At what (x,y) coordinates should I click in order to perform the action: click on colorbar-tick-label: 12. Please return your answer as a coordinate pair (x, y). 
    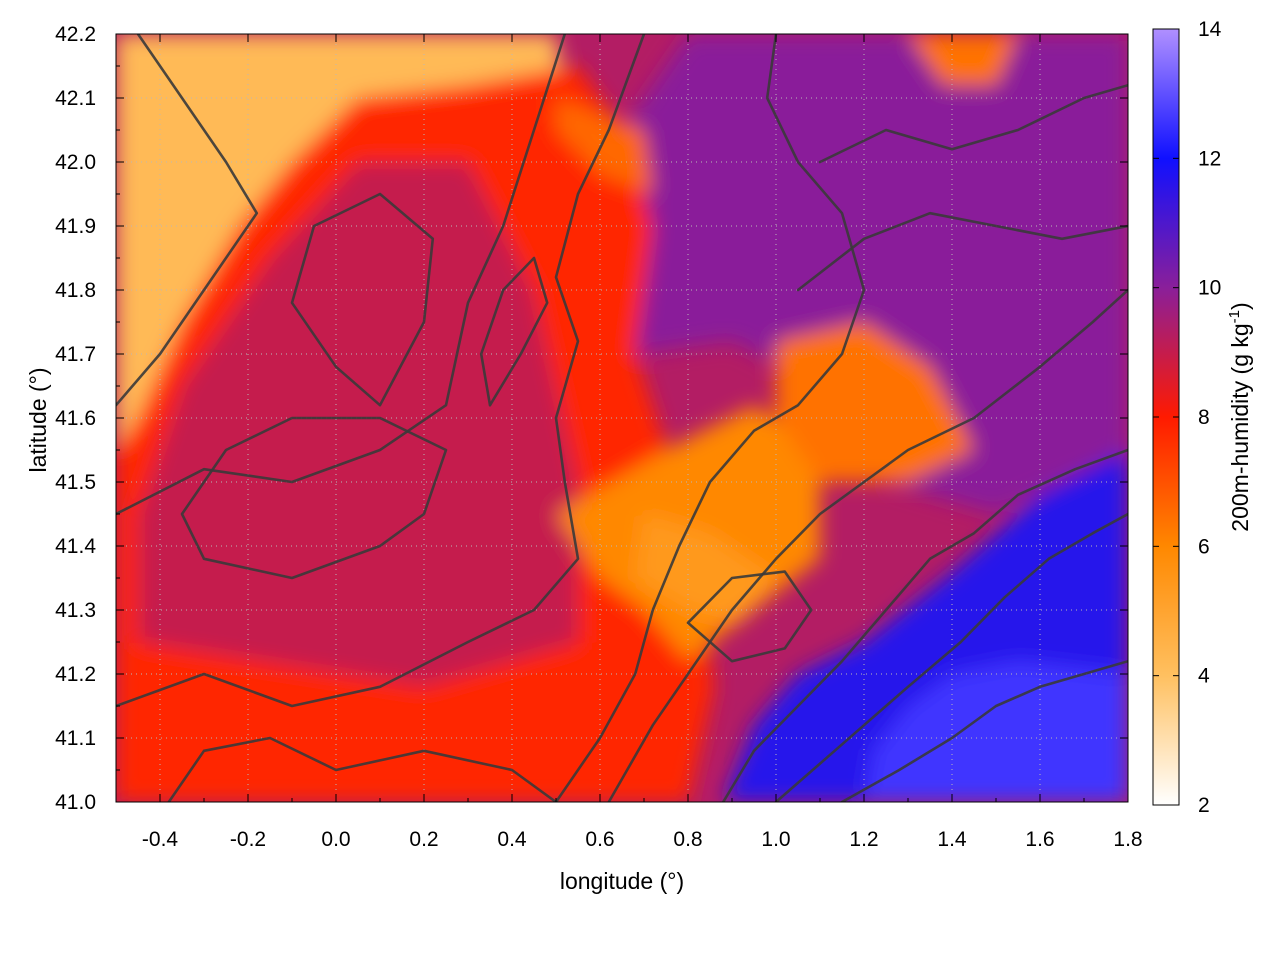
    Looking at the image, I should click on (1209, 158).